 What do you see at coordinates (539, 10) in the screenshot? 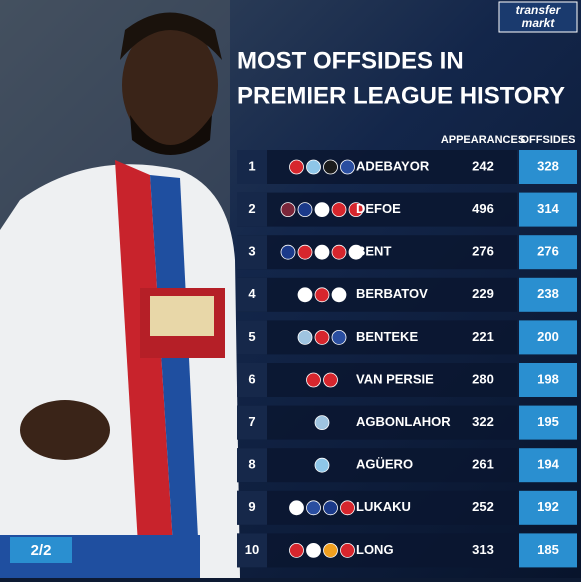
I see `logo-line1: transfer` at bounding box center [539, 10].